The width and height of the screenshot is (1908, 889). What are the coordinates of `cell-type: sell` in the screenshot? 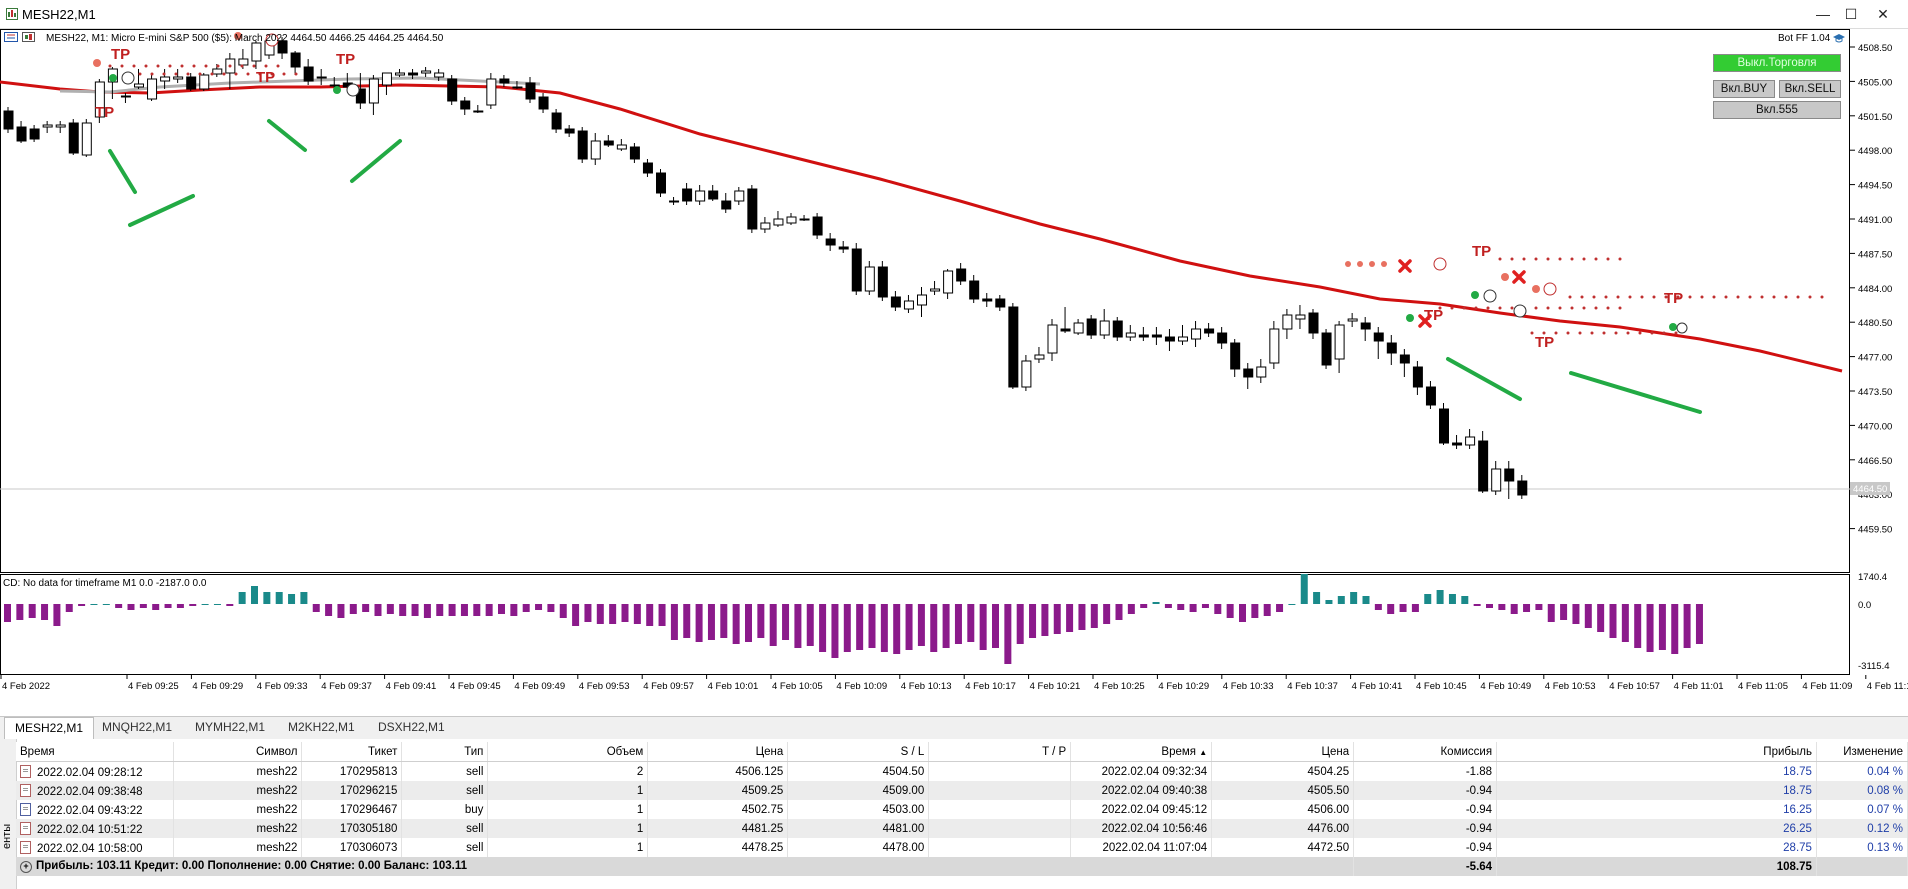 It's located at (445, 771).